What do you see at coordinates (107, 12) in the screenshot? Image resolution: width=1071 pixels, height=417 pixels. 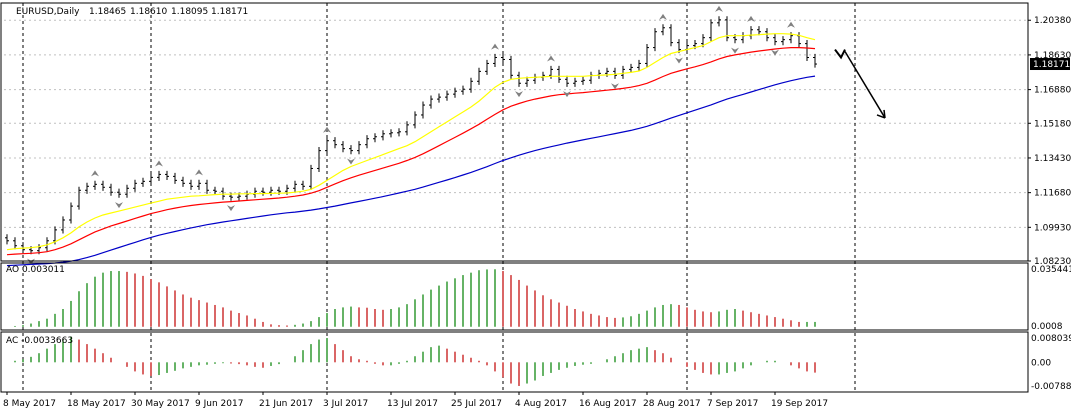 I see `header-open: 1.18465` at bounding box center [107, 12].